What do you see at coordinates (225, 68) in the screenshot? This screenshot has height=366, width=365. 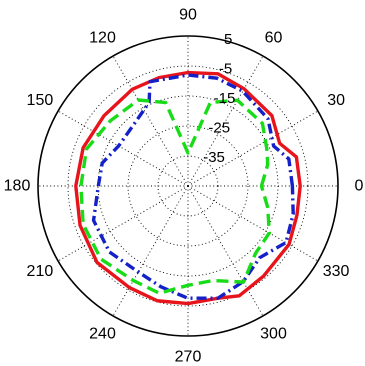 I see `radial-tick-label: -5` at bounding box center [225, 68].